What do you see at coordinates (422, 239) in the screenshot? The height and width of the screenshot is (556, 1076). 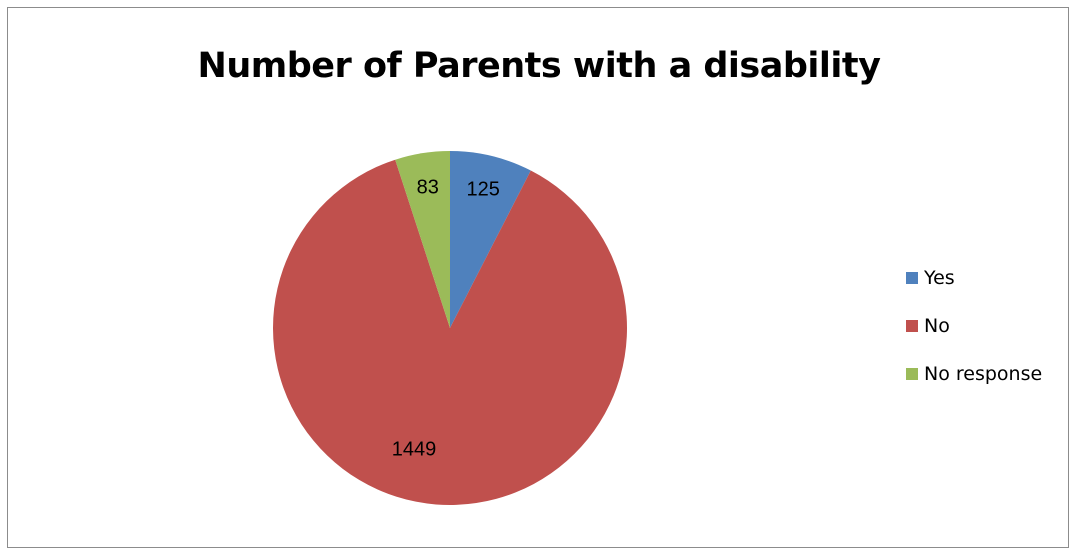 I see `pie-slice-no-response` at bounding box center [422, 239].